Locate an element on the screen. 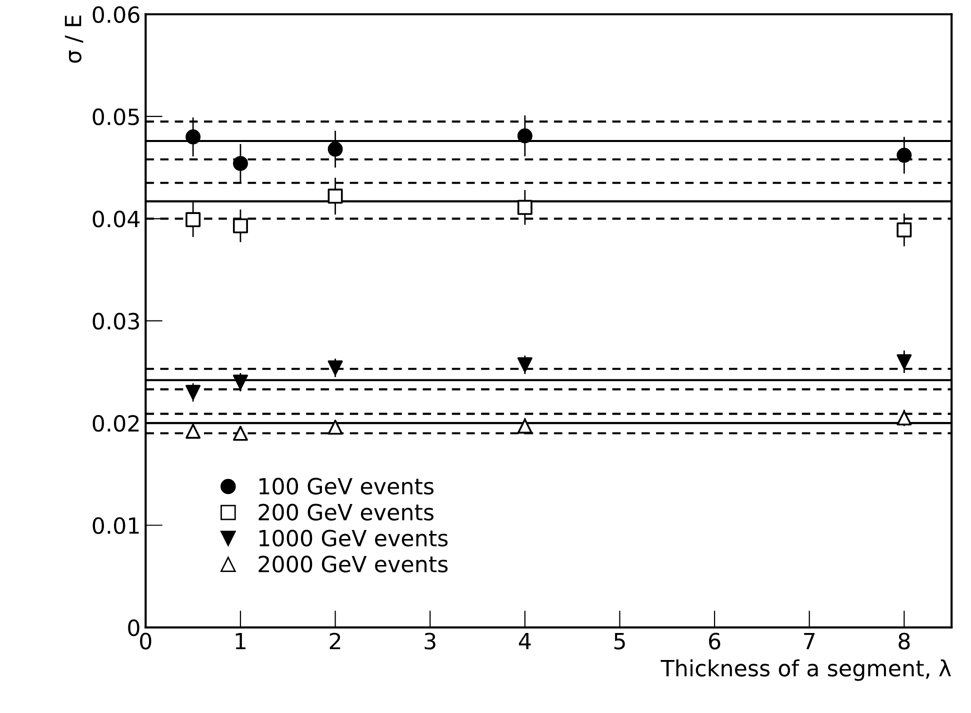 The image size is (971, 713). legend-label: 2000 GeV events is located at coordinates (353, 564).